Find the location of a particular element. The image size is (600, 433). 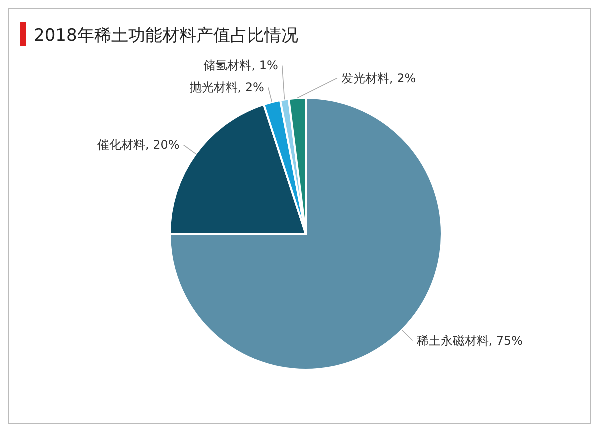

slice-label: 储氢材料, 1% is located at coordinates (241, 65).